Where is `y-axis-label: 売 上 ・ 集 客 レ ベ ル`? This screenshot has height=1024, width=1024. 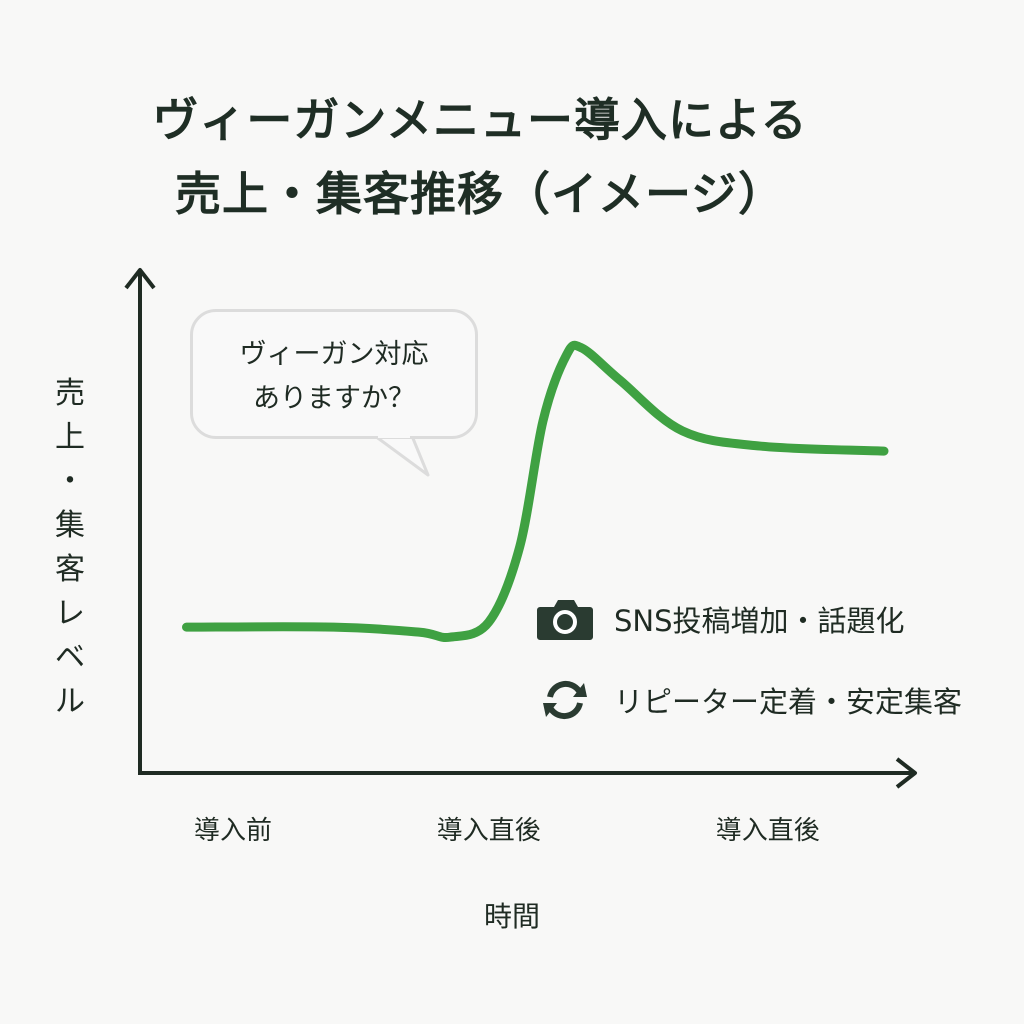
y-axis-label: 売 上 ・ 集 客 レ ベ ル is located at coordinates (70, 548).